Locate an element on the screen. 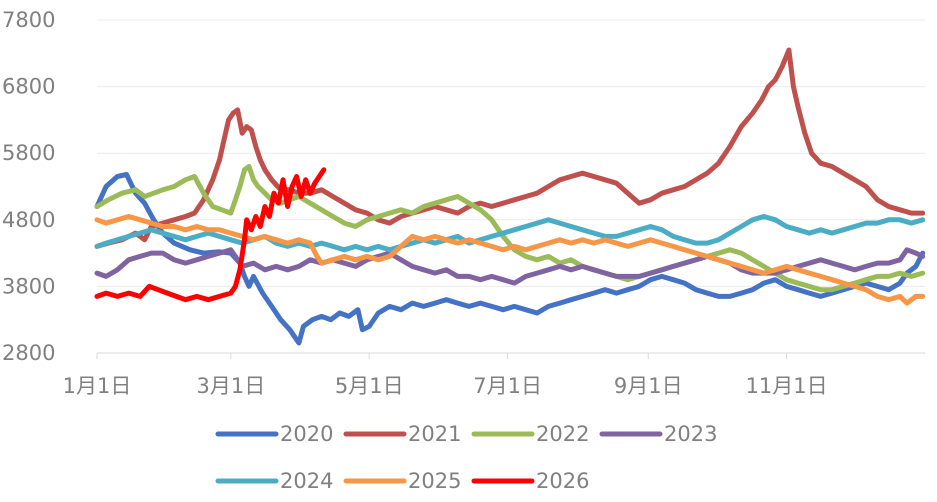 This screenshot has width=937, height=502. x-tick-label: 5月1日 is located at coordinates (369, 386).